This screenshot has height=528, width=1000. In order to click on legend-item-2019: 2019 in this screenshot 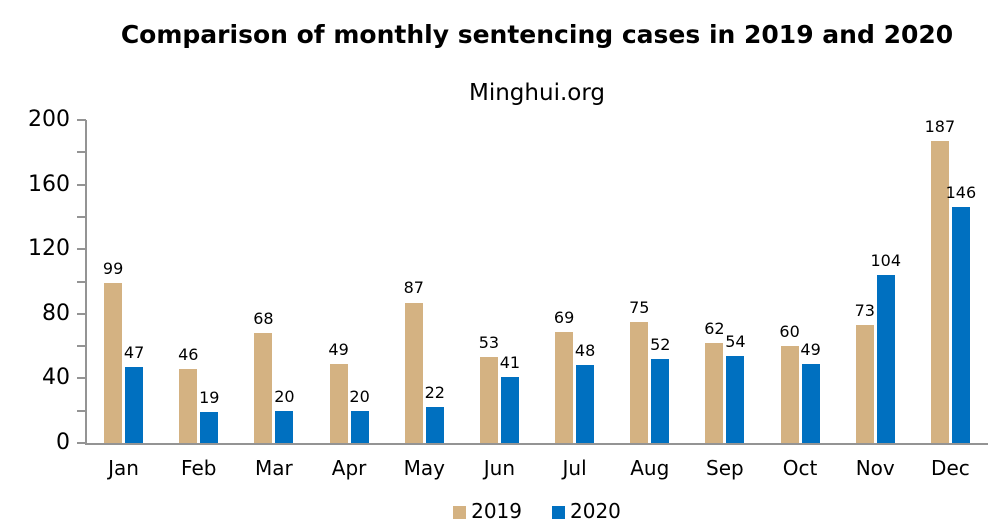, I will do `click(487, 511)`.